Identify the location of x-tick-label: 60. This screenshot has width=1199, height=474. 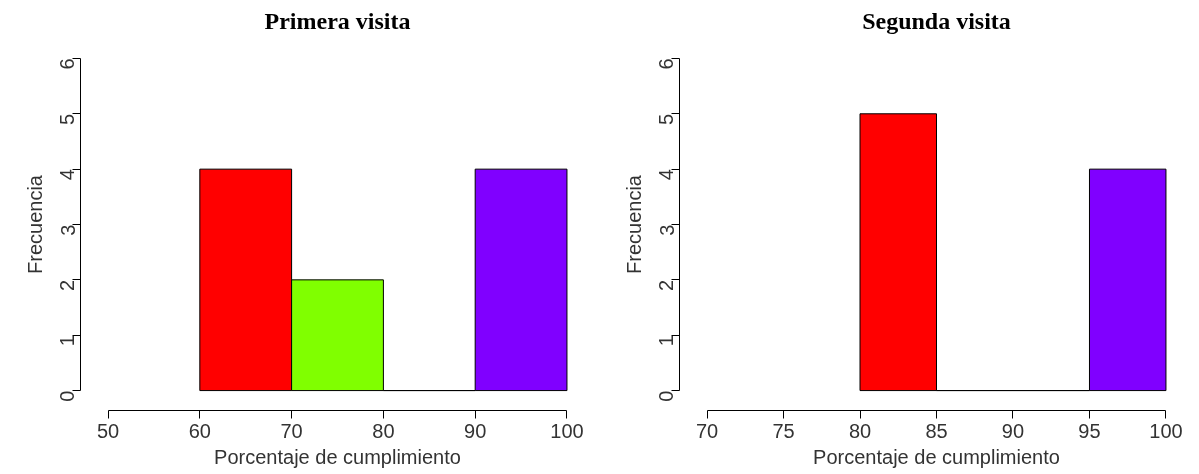
(199, 430).